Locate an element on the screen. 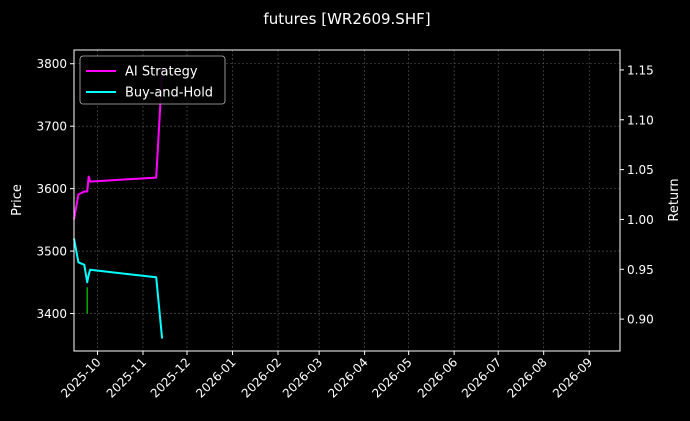  legend-box is located at coordinates (152, 80).